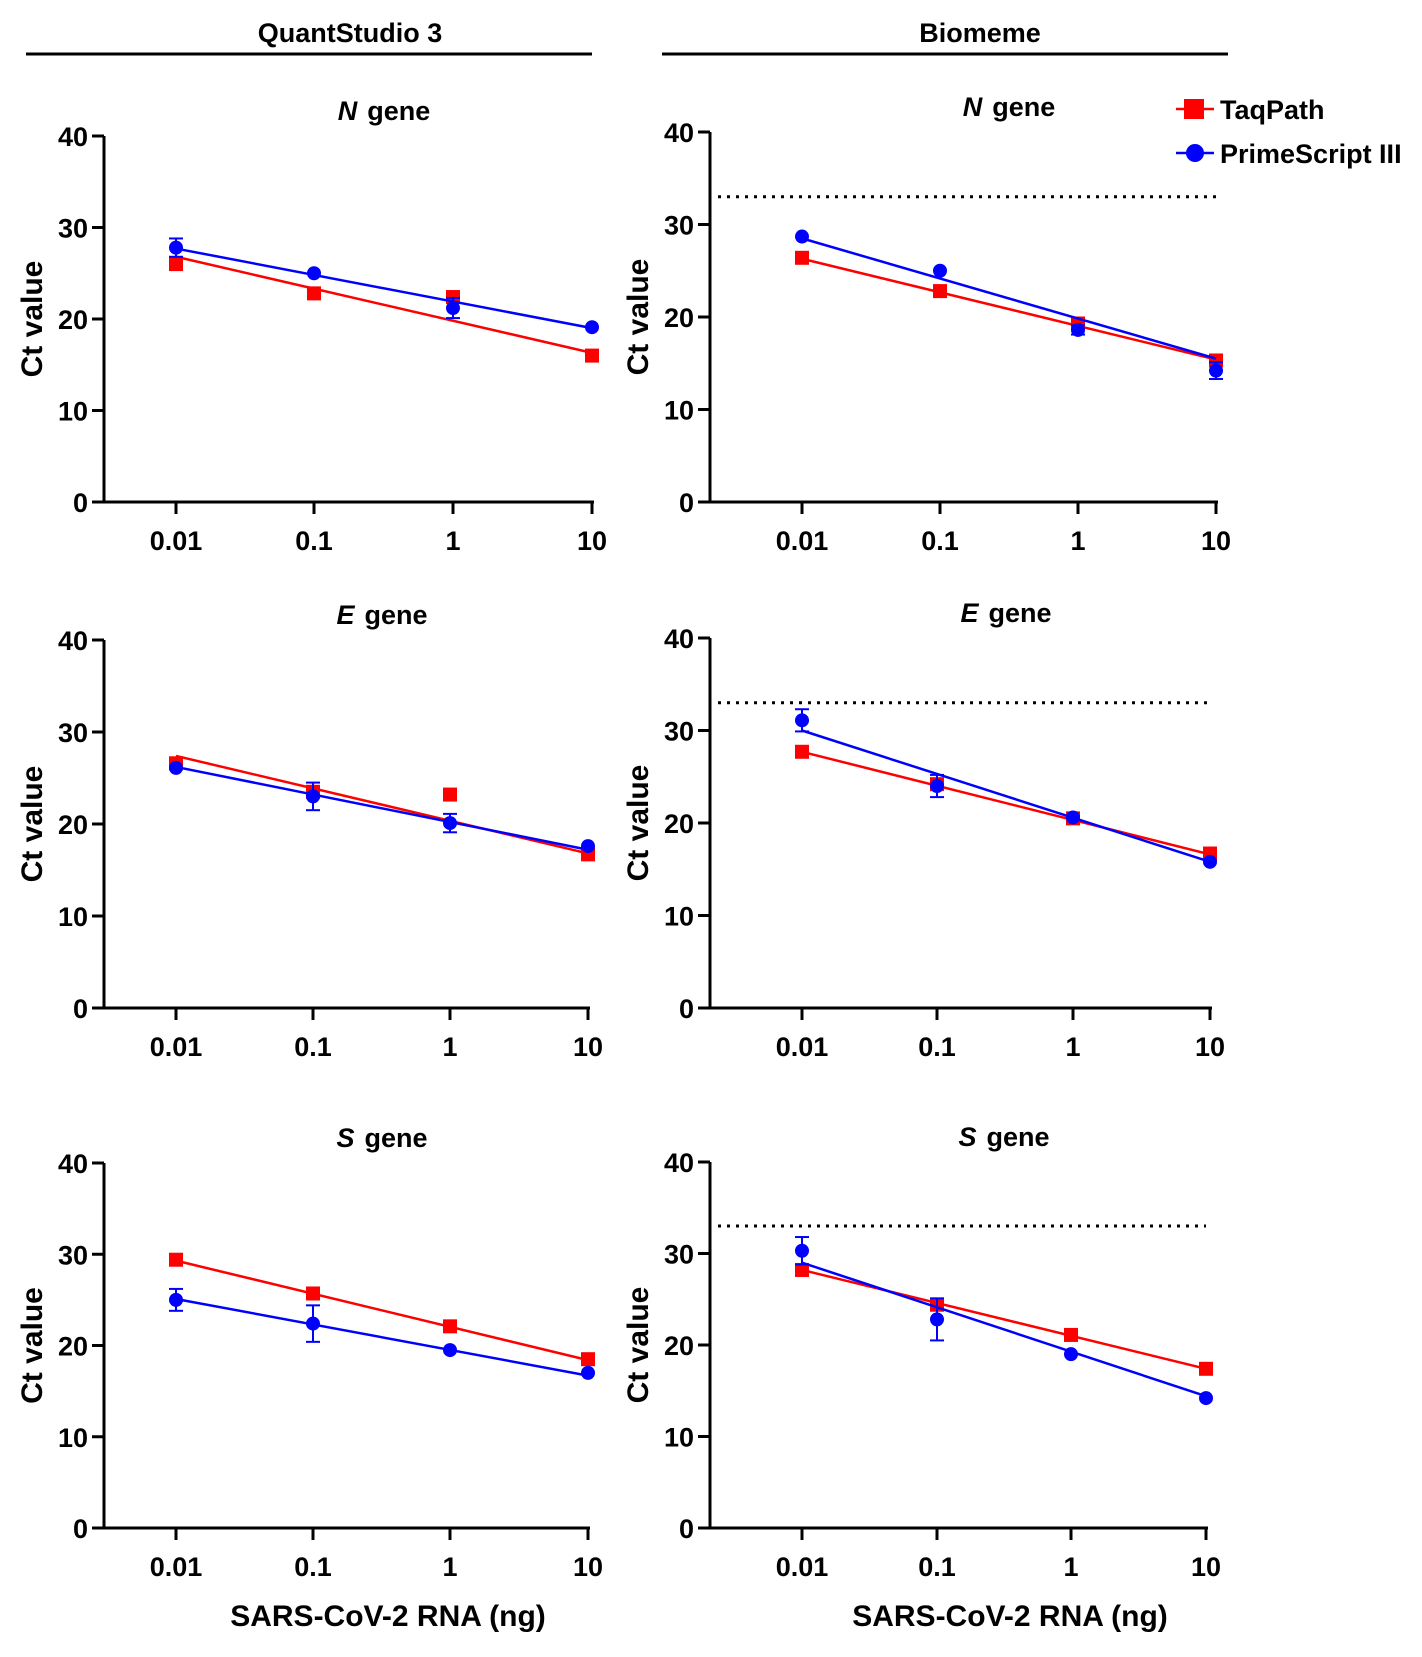 This screenshot has height=1657, width=1422. Describe the element at coordinates (1272, 110) in the screenshot. I see `legend-taqpath-label: TaqPath` at that location.